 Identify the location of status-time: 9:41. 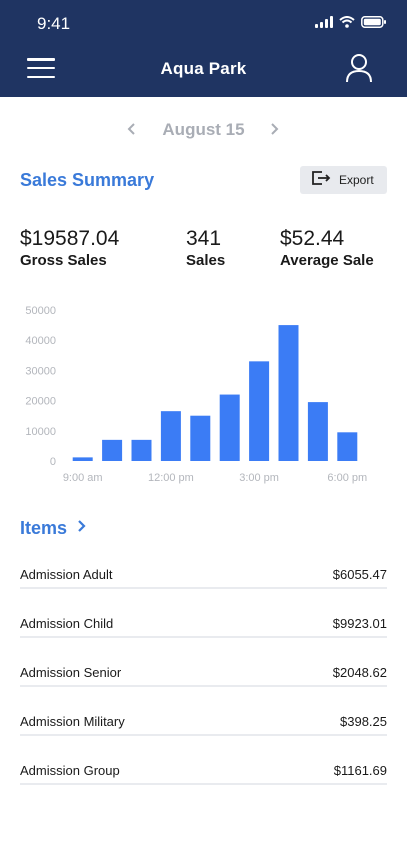
(54, 23).